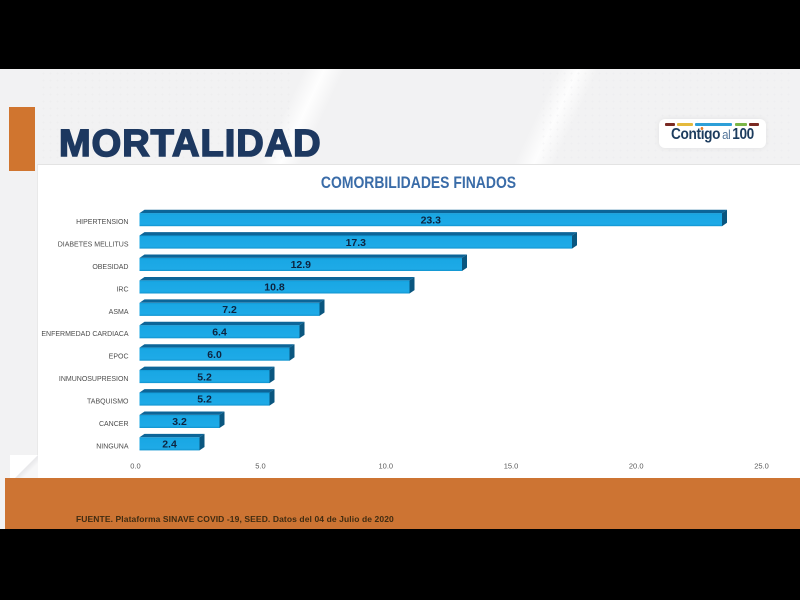  I want to click on svg-text: CANCER, so click(114, 424).